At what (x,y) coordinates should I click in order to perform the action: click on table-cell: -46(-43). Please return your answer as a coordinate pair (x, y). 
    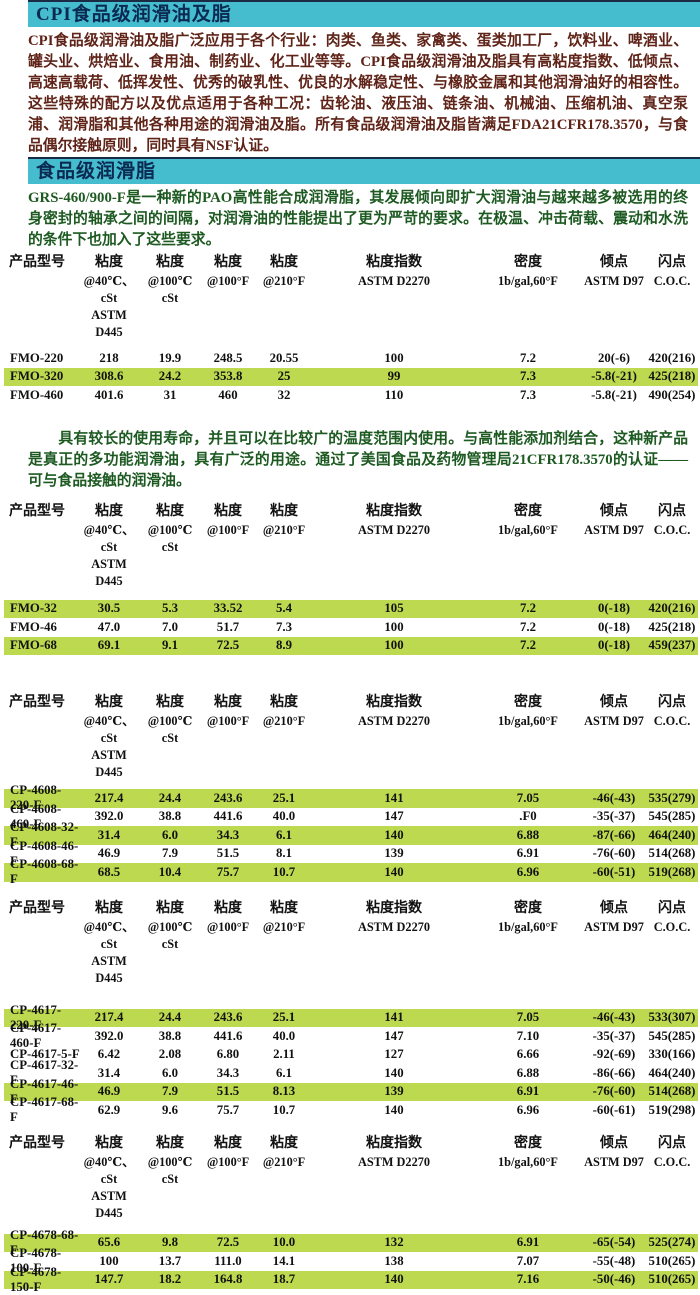
    Looking at the image, I should click on (614, 1017).